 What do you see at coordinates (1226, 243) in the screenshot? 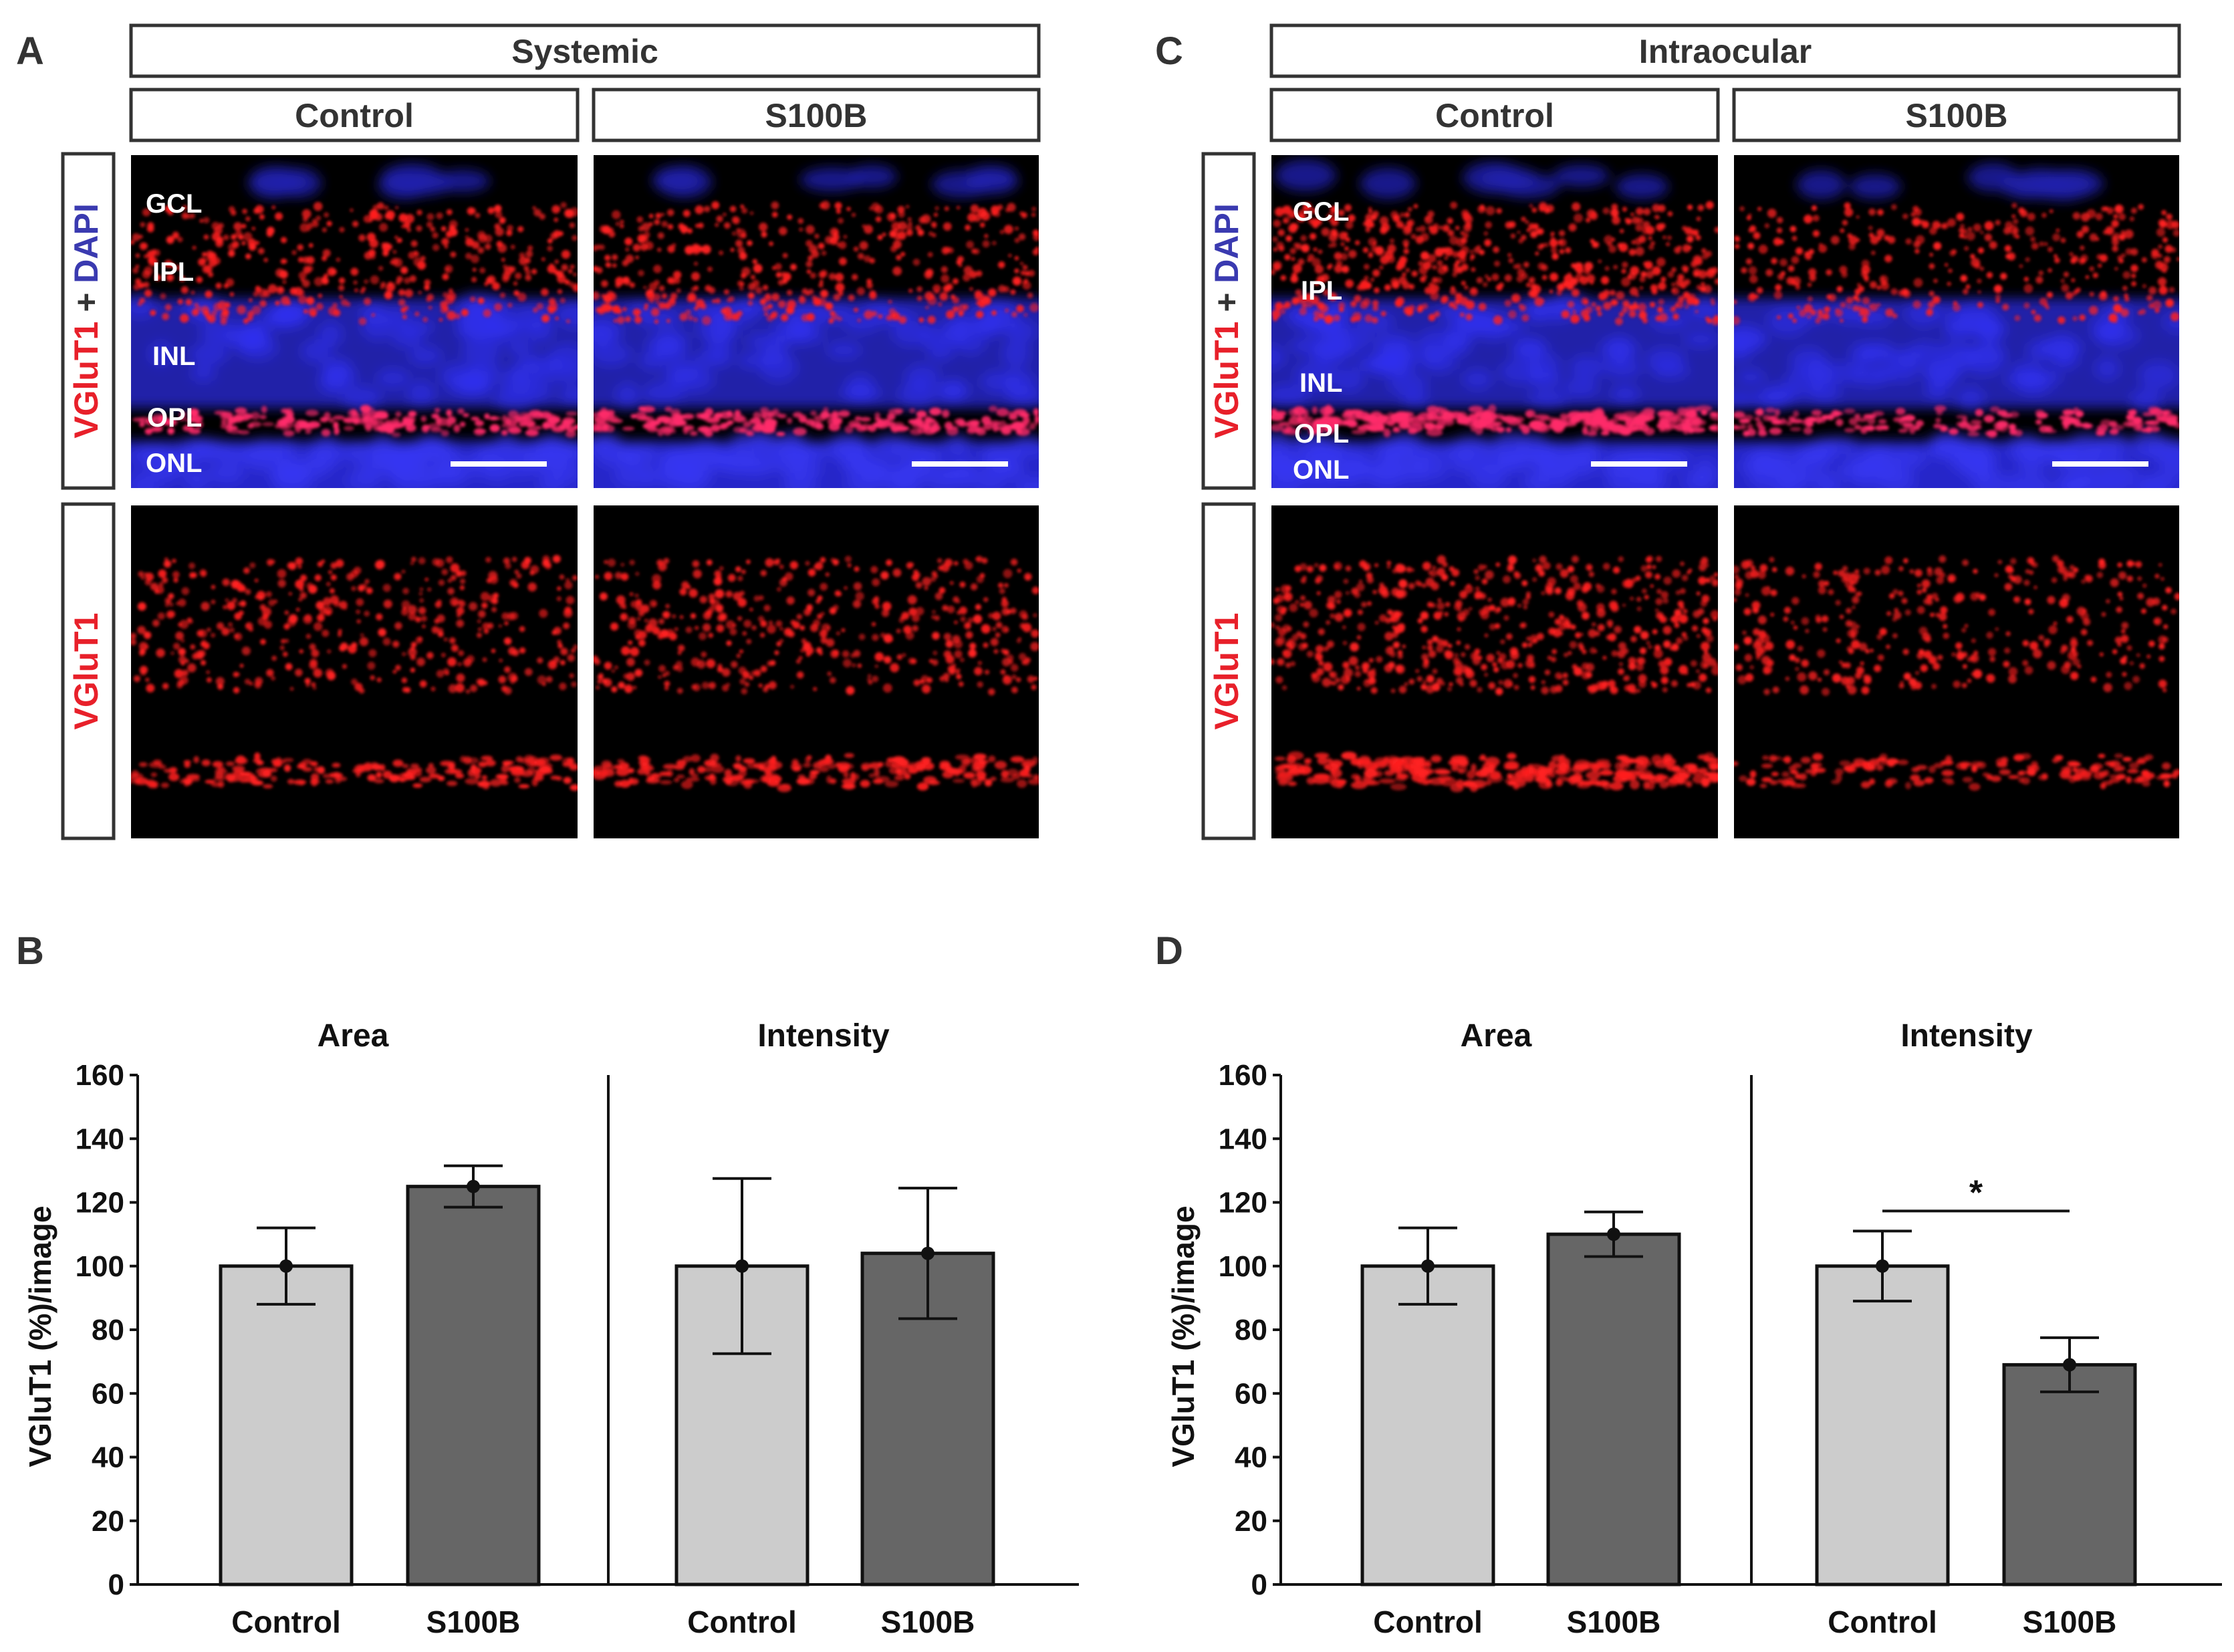
I see `row-label-c-dapi: DAPI` at bounding box center [1226, 243].